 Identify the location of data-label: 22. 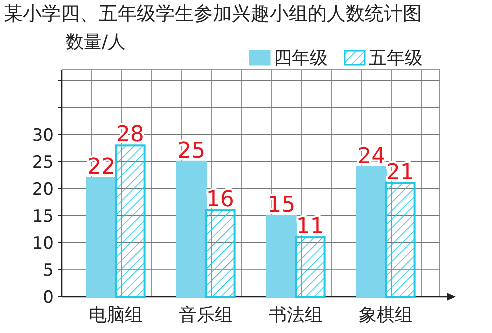
(102, 167).